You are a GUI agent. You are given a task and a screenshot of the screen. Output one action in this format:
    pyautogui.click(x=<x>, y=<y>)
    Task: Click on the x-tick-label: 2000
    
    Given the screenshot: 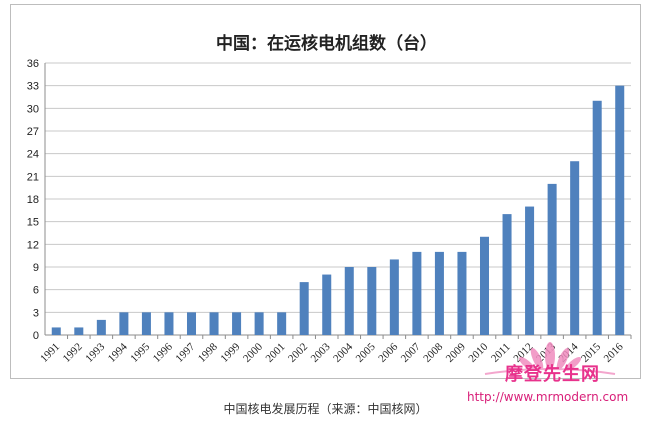 What is the action you would take?
    pyautogui.click(x=253, y=353)
    